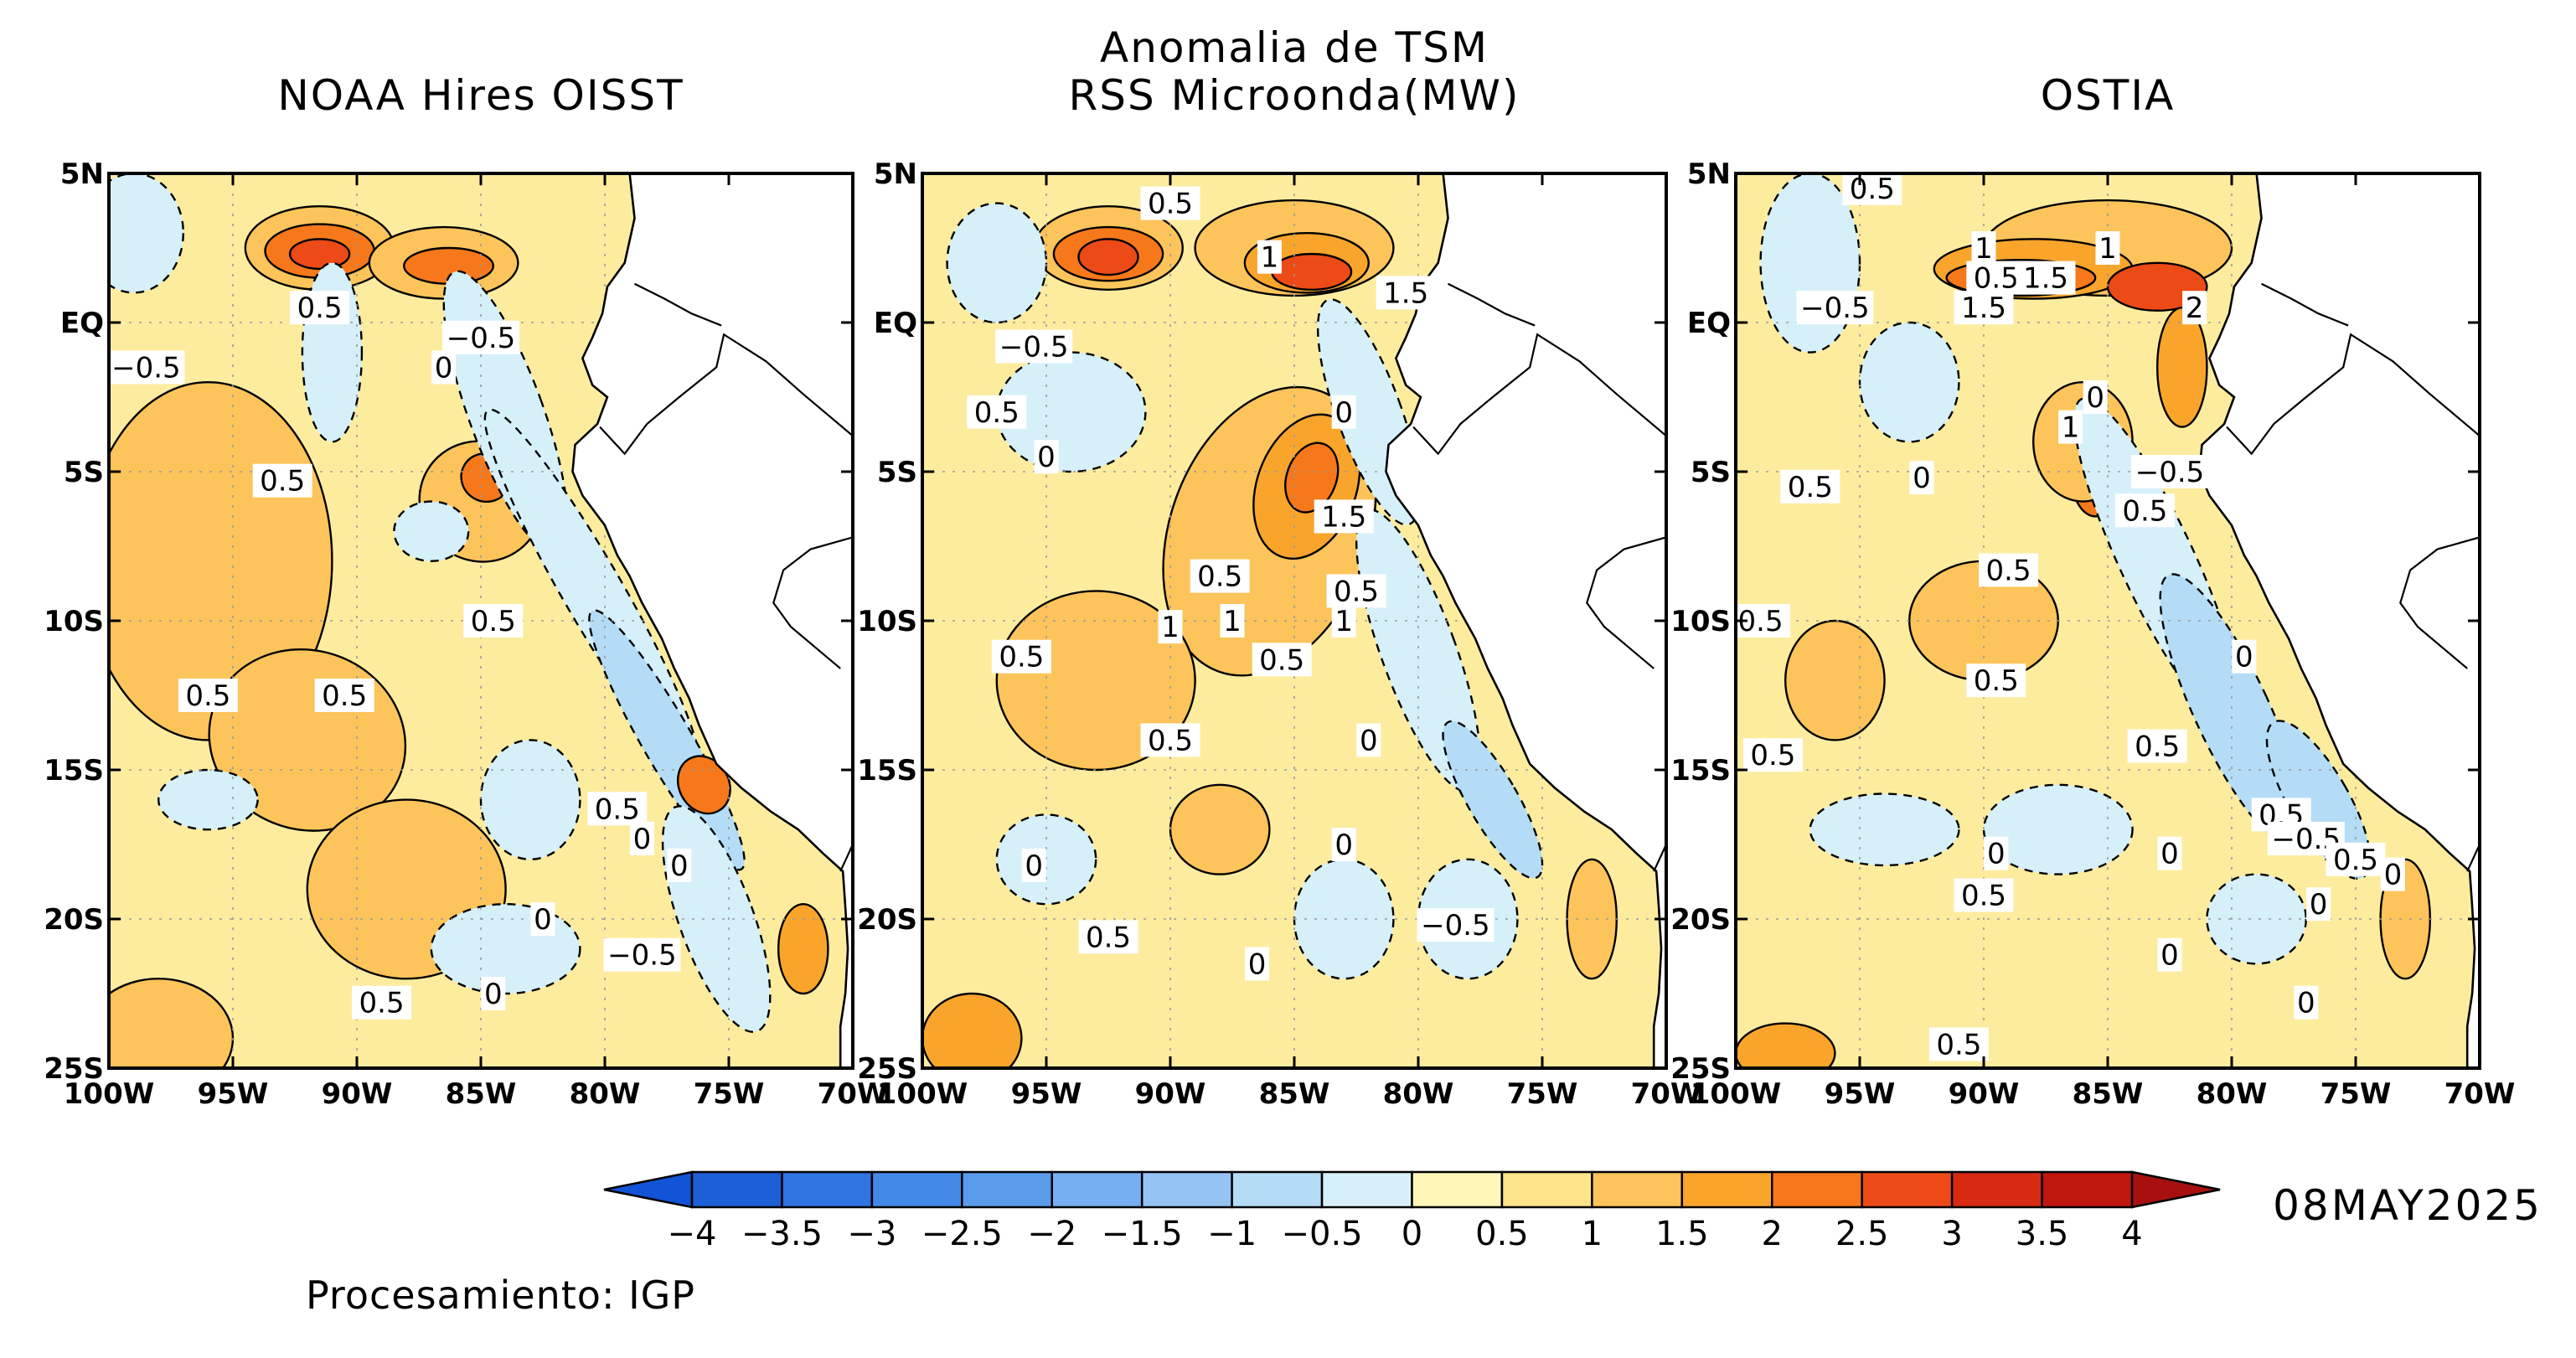 This screenshot has width=2576, height=1358. What do you see at coordinates (887, 1069) in the screenshot?
I see `lat-tick-label: 25S` at bounding box center [887, 1069].